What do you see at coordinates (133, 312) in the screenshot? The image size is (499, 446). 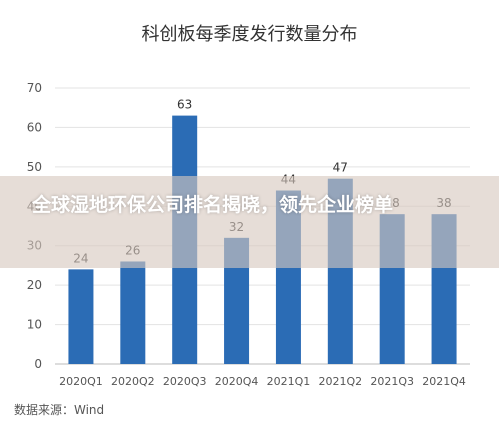 I see `bar-2020Q2` at bounding box center [133, 312].